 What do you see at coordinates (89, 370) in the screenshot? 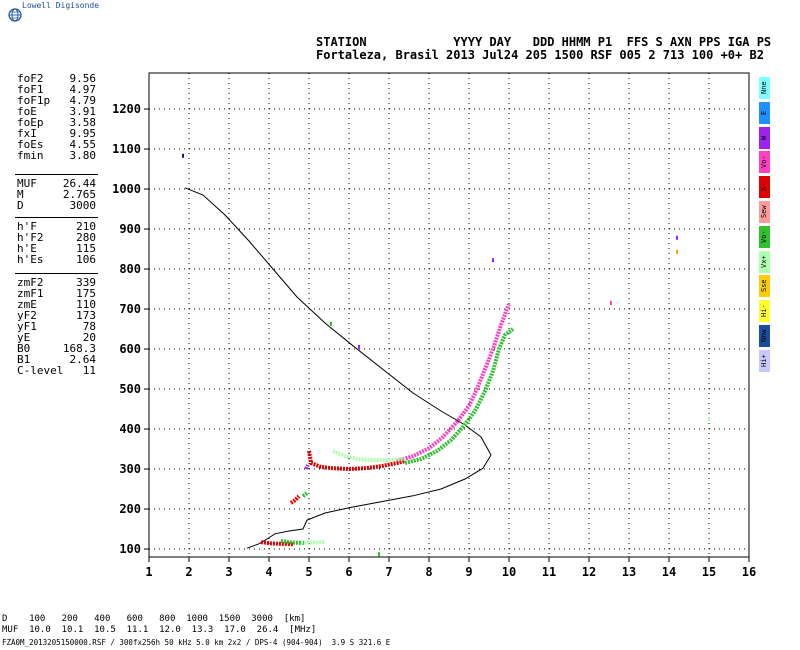
I see `param-value: 11` at bounding box center [89, 370].